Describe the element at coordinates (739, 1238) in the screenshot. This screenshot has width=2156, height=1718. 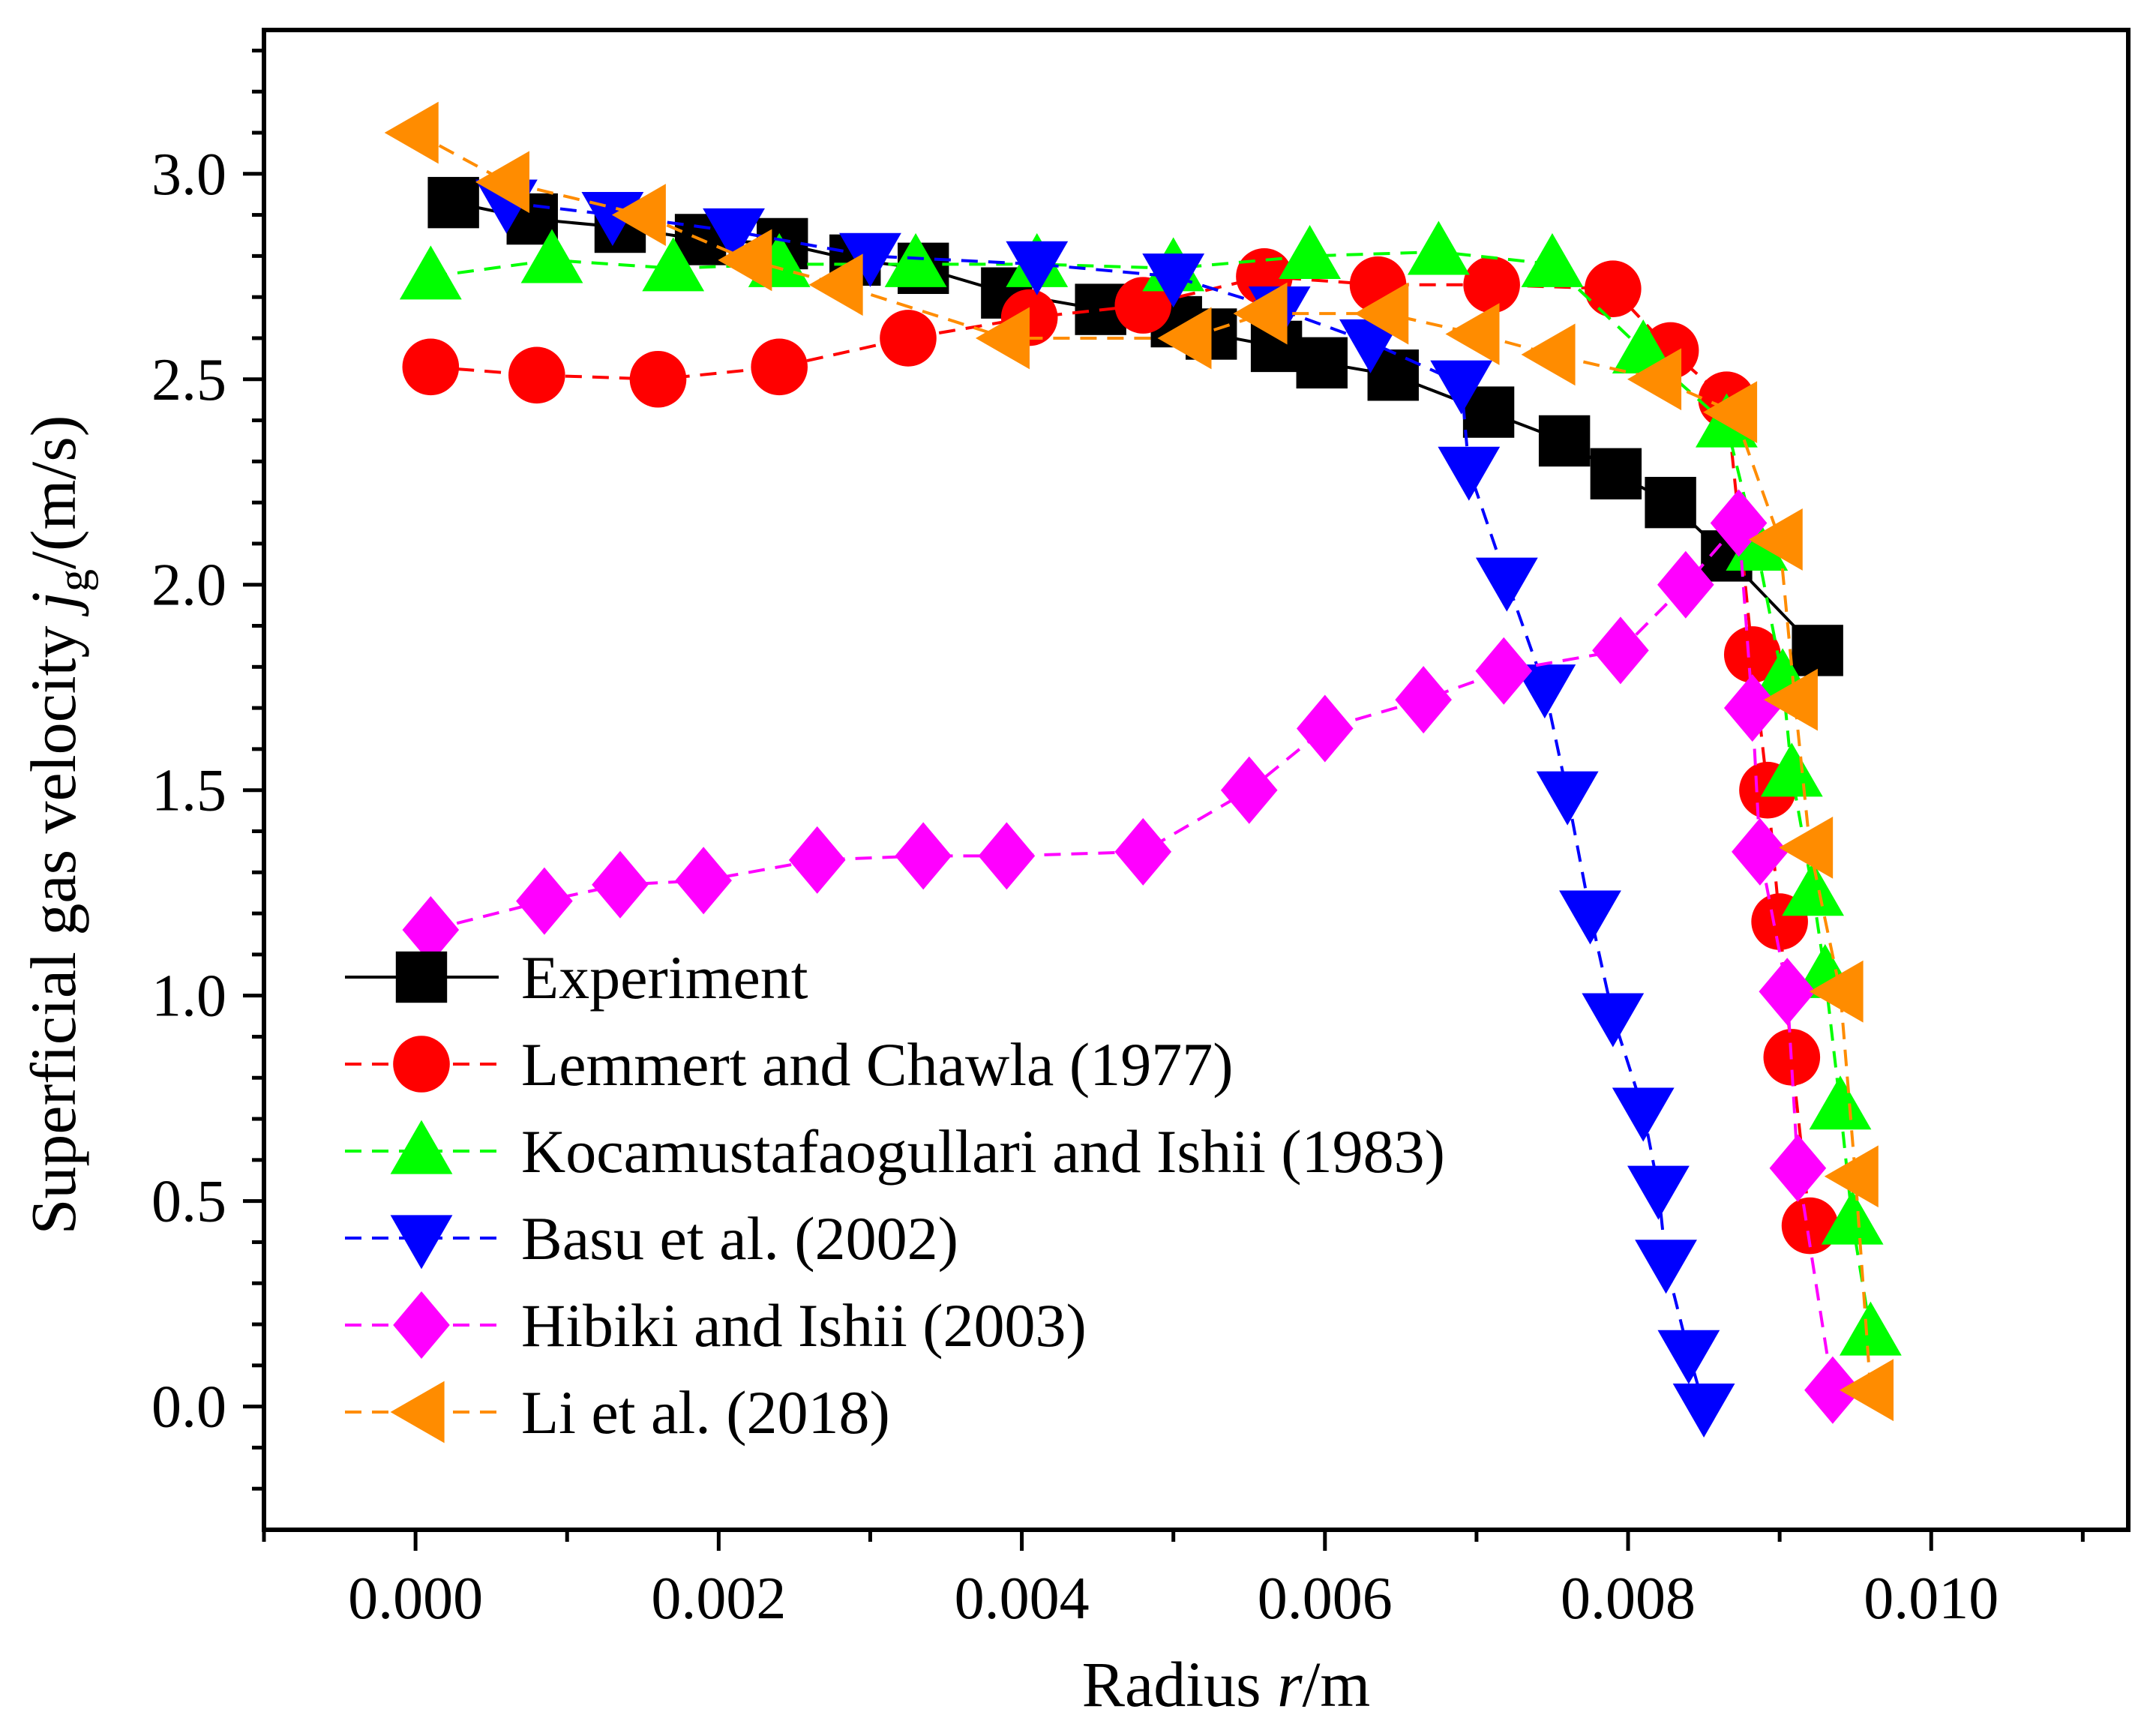
I see `legend-label-4: Basu et al. (2002)` at that location.